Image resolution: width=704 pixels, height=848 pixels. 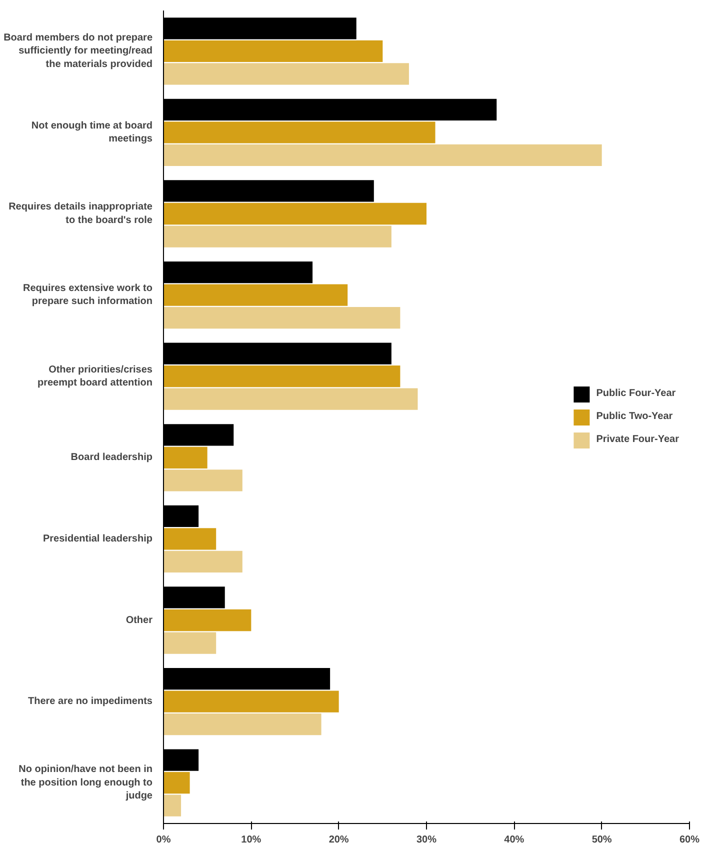 I want to click on y-tick-label: Board leadership, so click(x=111, y=458).